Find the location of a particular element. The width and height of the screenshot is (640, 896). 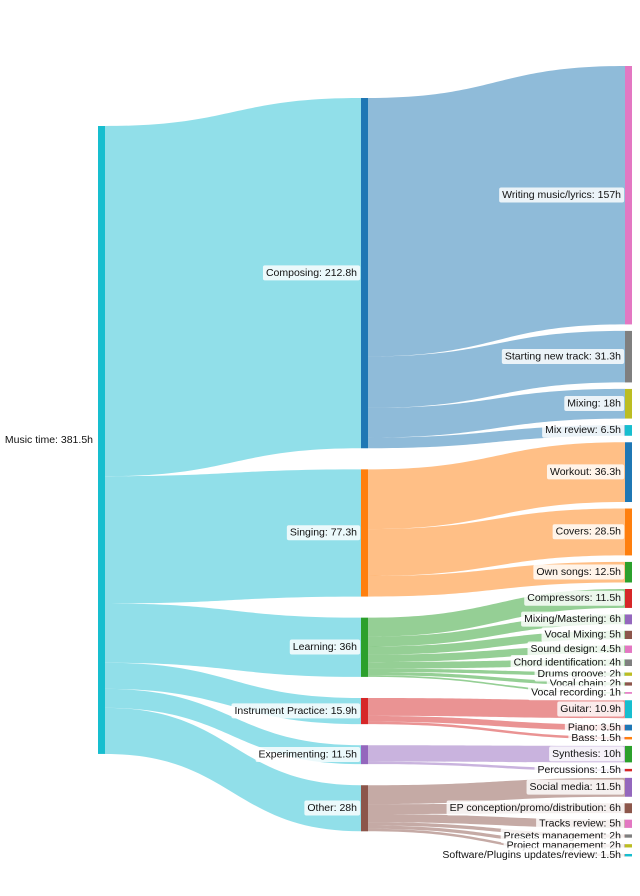

node-singing is located at coordinates (364, 533).